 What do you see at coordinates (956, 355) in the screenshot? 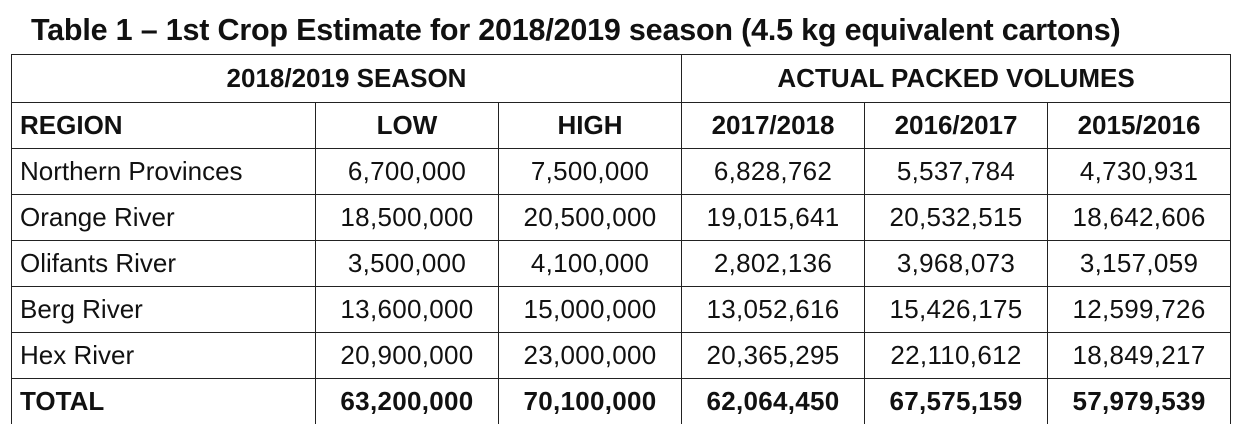
I see `value-cell: 22,110,612` at bounding box center [956, 355].